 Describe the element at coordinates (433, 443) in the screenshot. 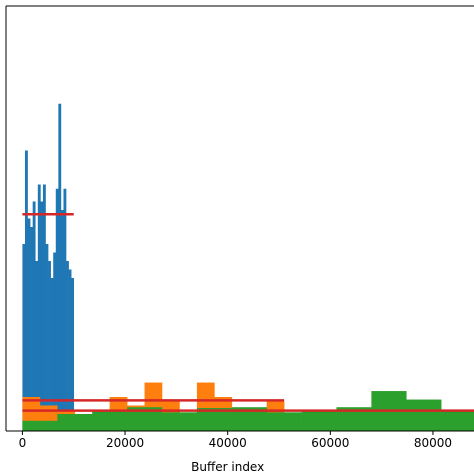

I see `x-tick-label: 80000` at that location.